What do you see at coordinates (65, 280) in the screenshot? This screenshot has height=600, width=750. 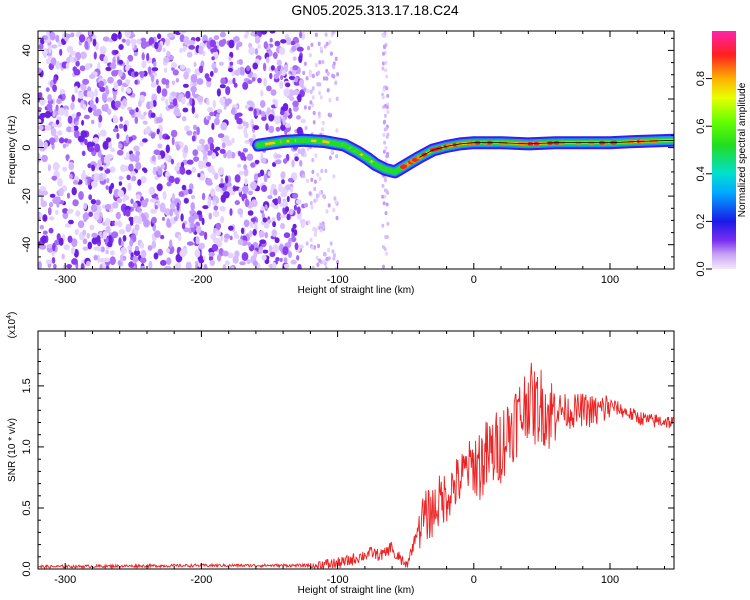 I see `x-tick-label: -300` at bounding box center [65, 280].